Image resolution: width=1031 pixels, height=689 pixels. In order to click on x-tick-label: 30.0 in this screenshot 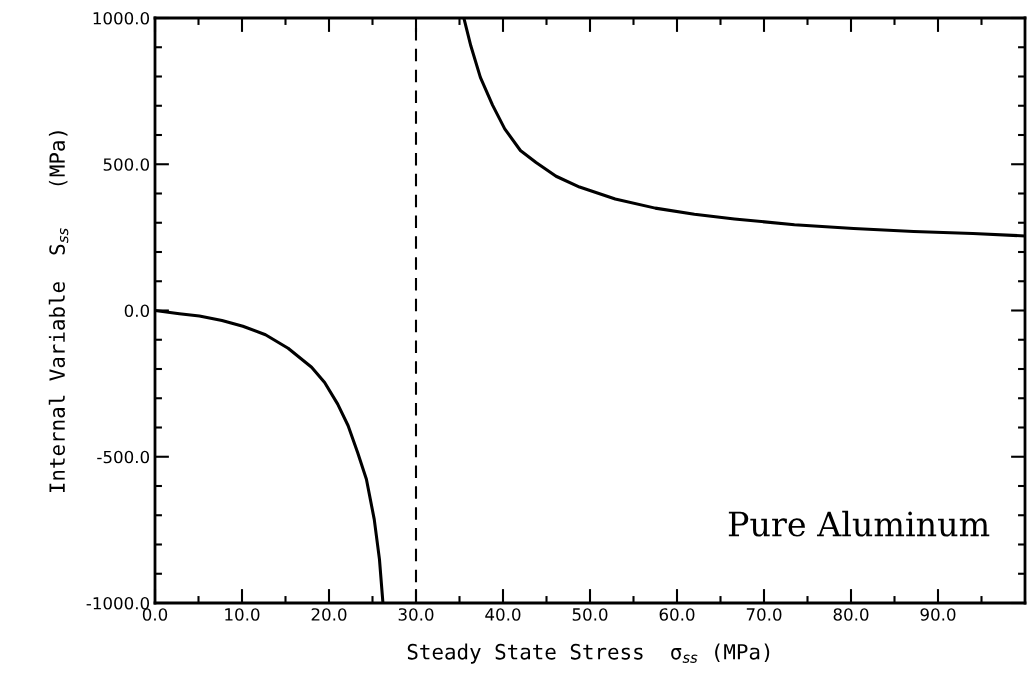, I will do `click(416, 614)`.